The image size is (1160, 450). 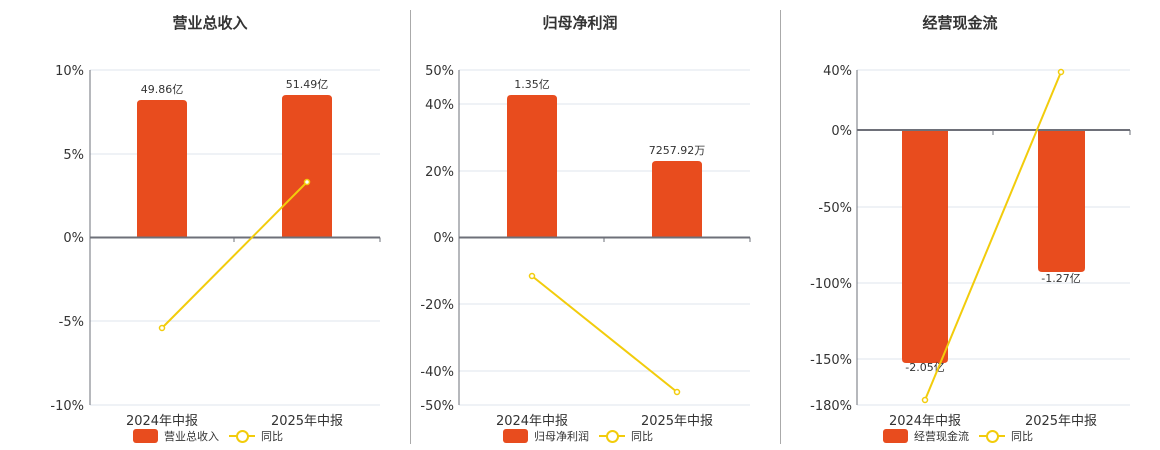 I want to click on legend-bar-label: 归母净利润, so click(x=561, y=436).